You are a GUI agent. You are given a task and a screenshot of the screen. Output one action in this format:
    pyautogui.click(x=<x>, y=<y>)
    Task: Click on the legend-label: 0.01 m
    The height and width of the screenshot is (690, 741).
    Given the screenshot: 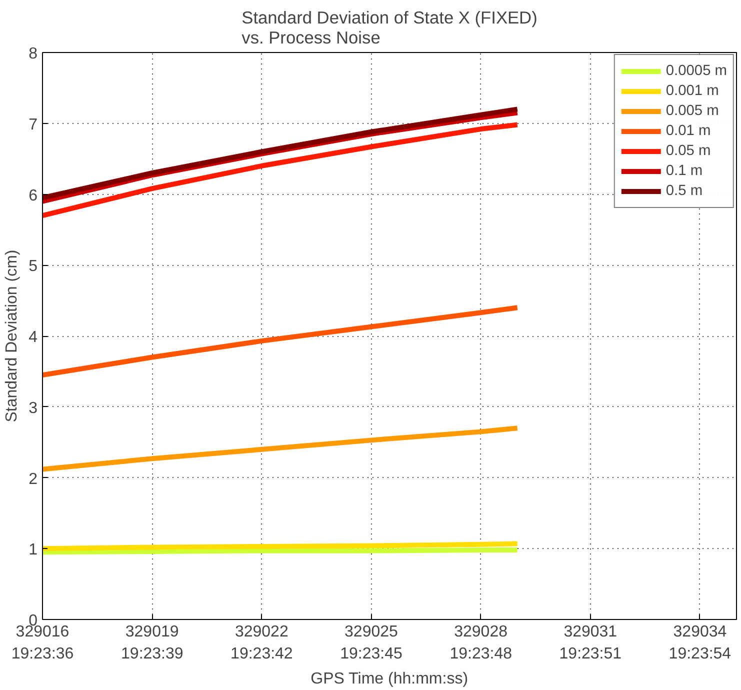 What is the action you would take?
    pyautogui.click(x=688, y=131)
    